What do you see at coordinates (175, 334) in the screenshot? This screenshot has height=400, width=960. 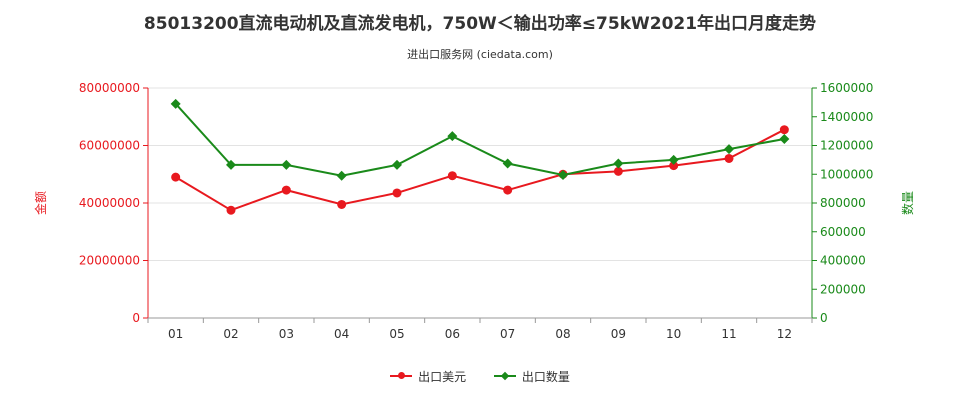 I see `x-tick-label: 01` at bounding box center [175, 334].